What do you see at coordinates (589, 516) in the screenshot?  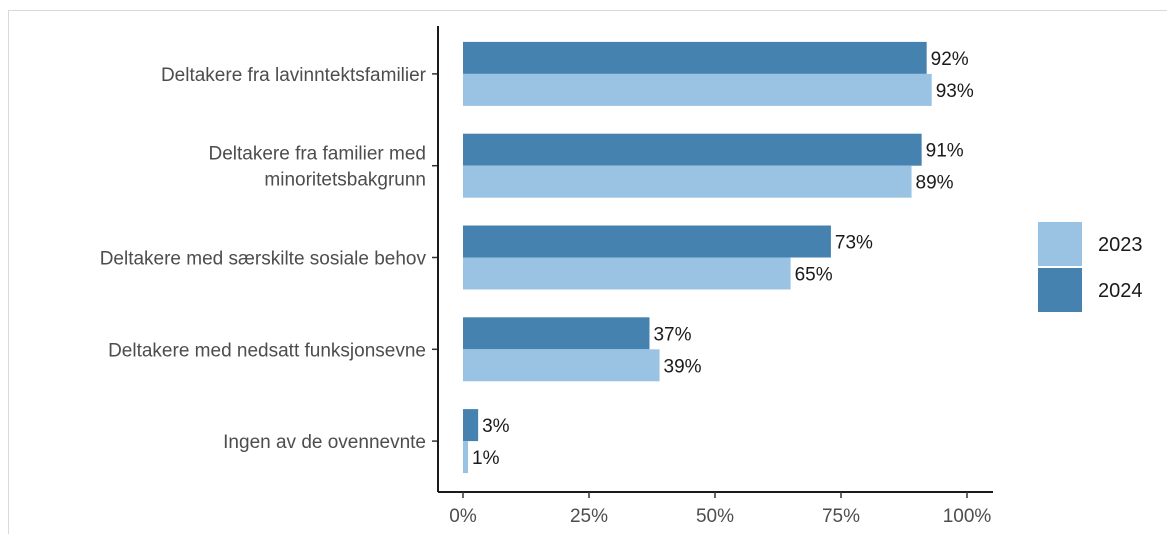 I see `x-tick-label-1: 25%` at bounding box center [589, 516].